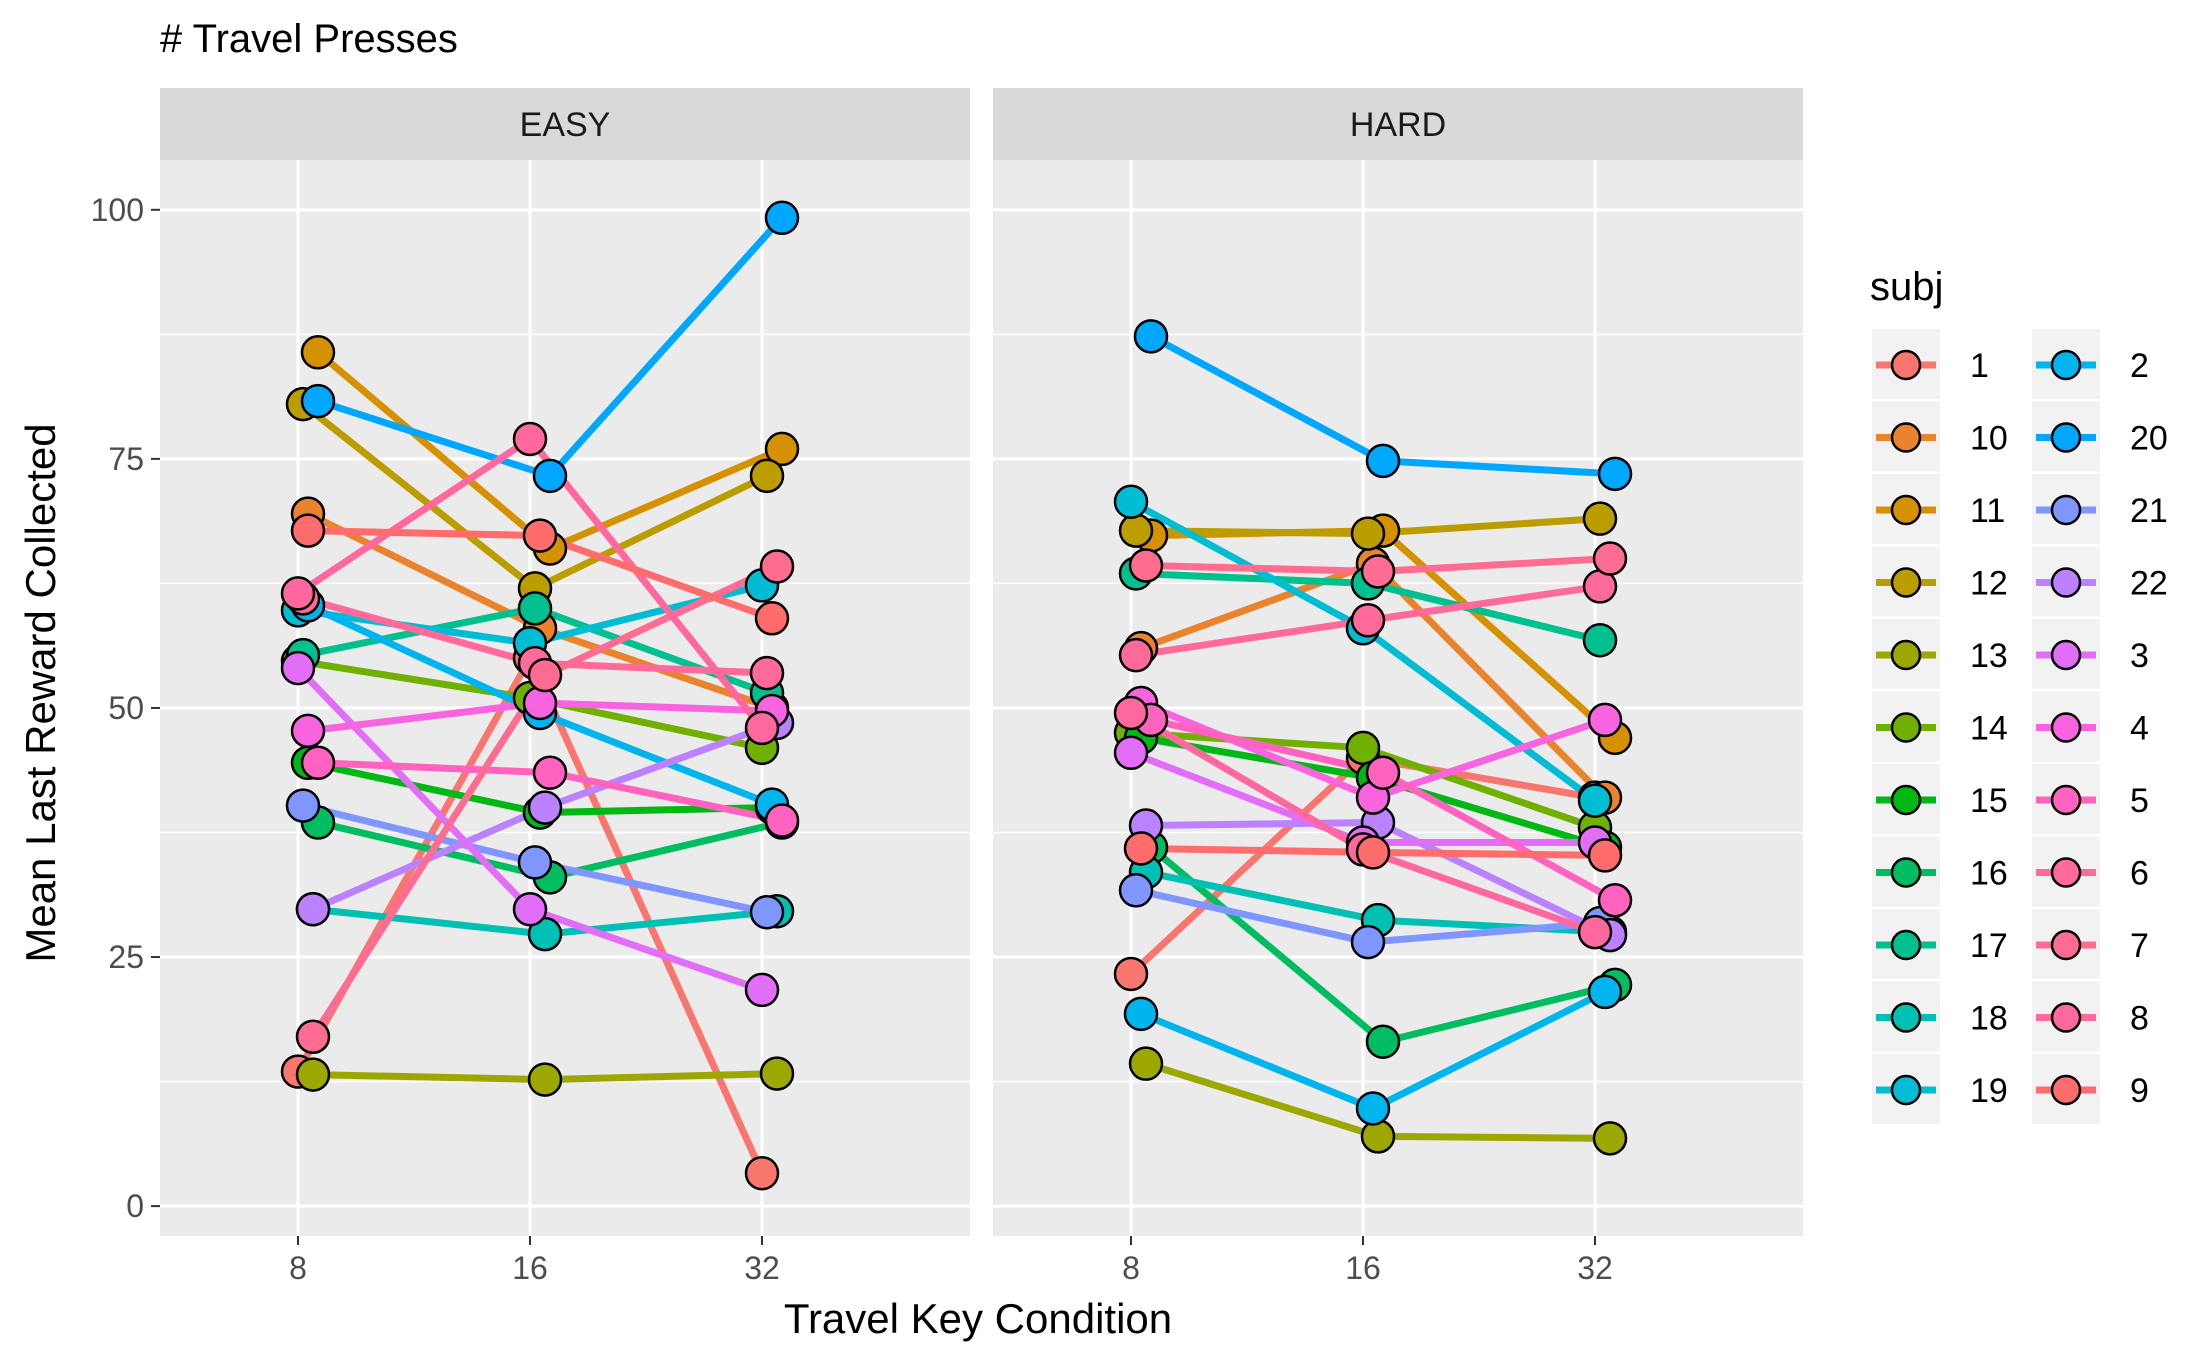 This screenshot has height=1351, width=2187. I want to click on legend-item-20: 20, so click(2100, 436).